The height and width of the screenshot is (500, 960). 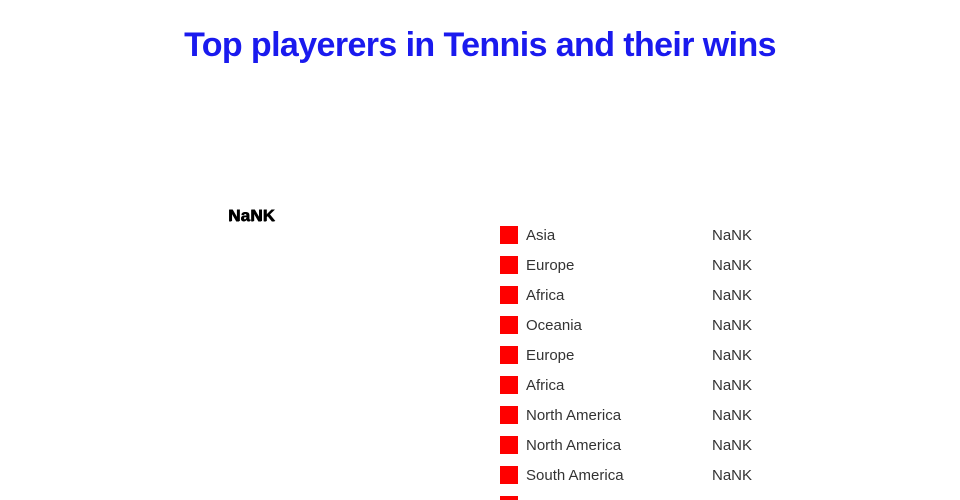 What do you see at coordinates (626, 498) in the screenshot?
I see `legend-item` at bounding box center [626, 498].